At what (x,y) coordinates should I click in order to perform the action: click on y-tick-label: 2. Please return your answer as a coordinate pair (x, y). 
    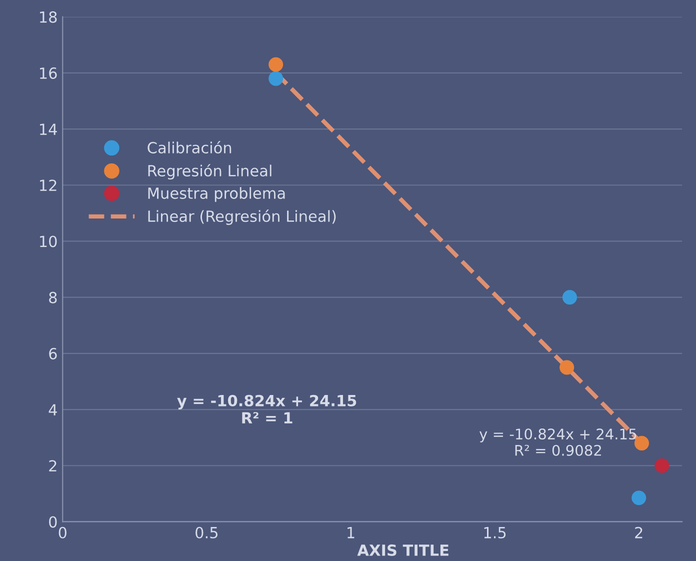
    Looking at the image, I should click on (52, 466).